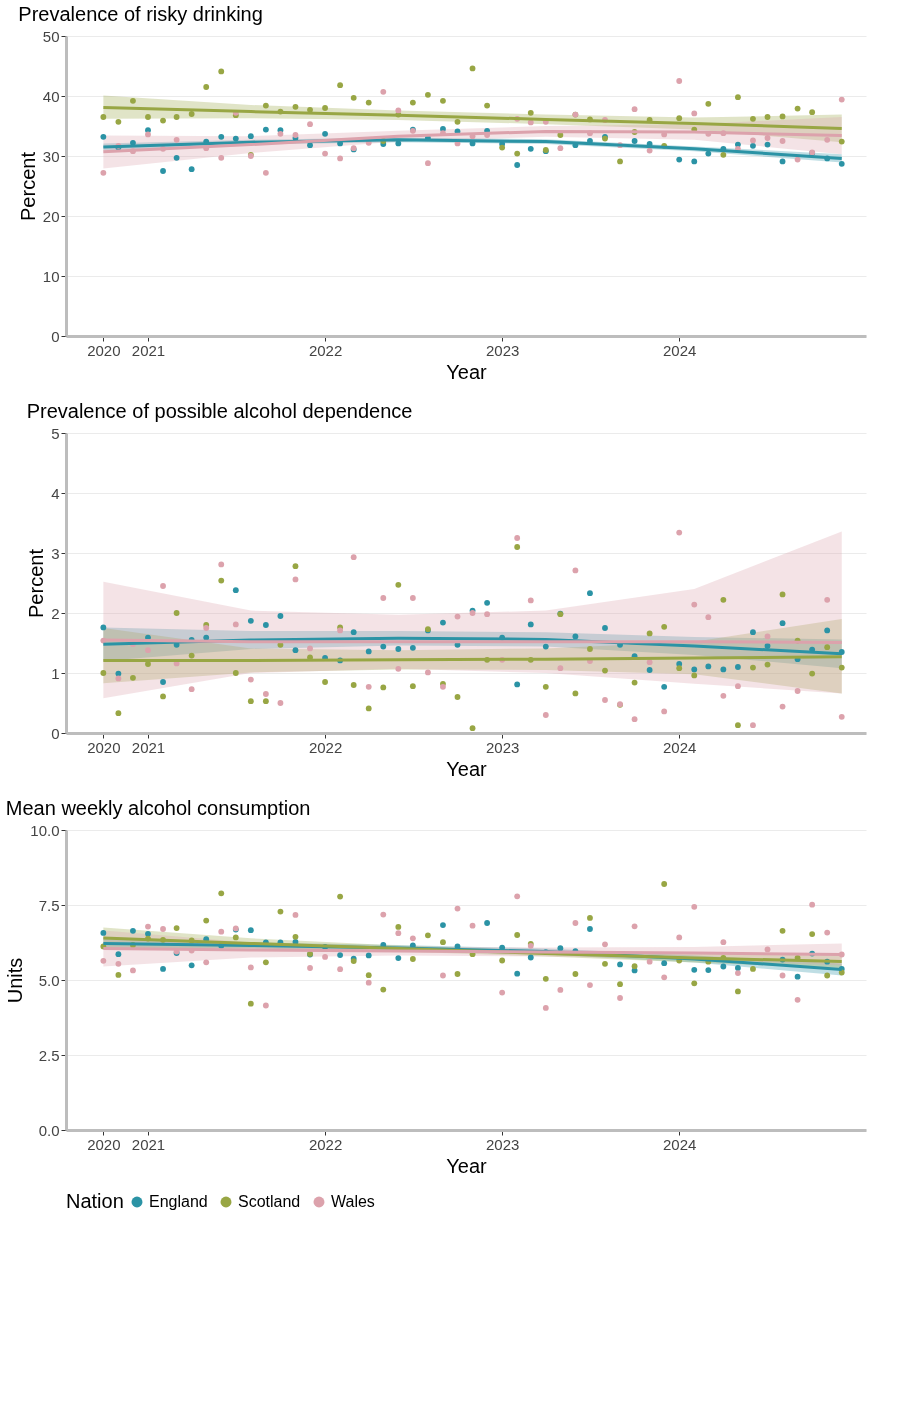 The image size is (913, 1411). I want to click on legend-label: Scotland, so click(269, 1201).